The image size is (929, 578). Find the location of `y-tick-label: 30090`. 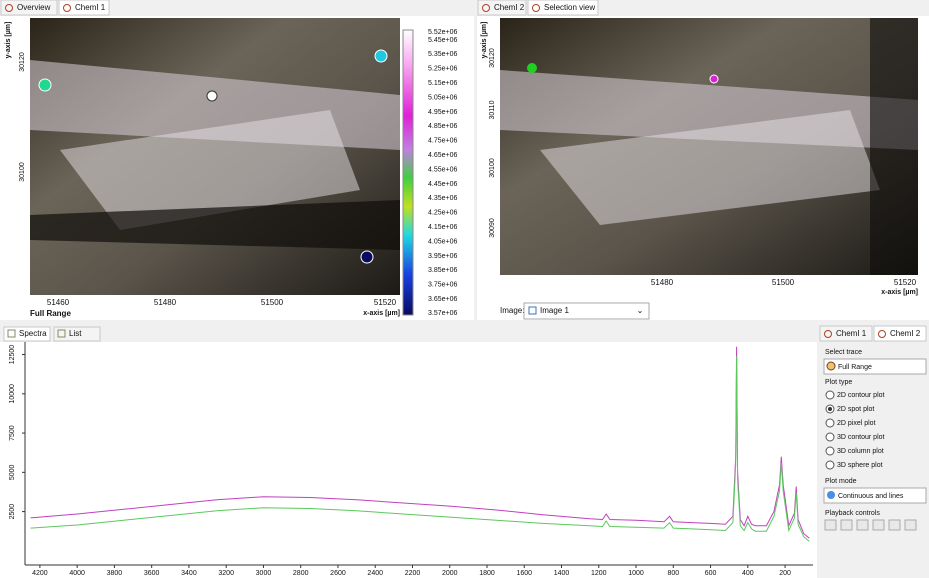

y-tick-label: 30090 is located at coordinates (492, 228).